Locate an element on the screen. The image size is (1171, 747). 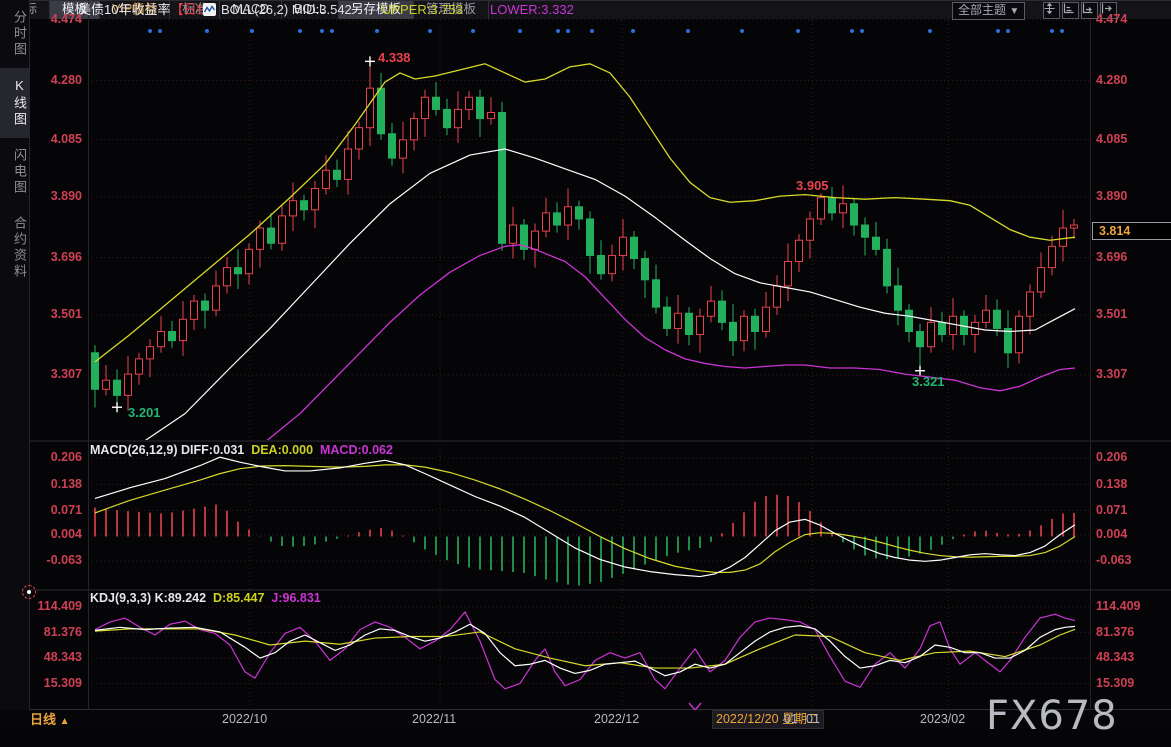
tab-管理模板: 管理模板 is located at coordinates (452, 10).